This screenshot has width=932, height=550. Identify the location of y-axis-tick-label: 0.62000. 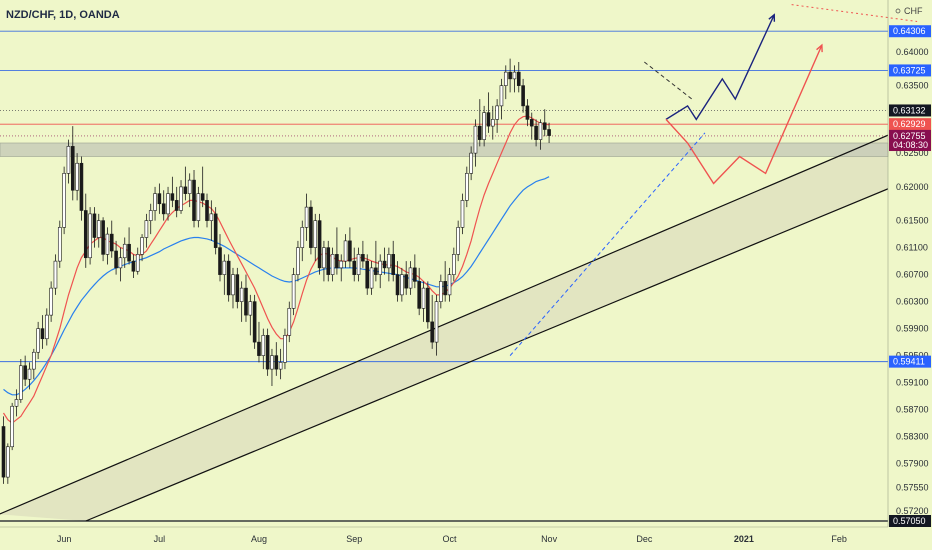
(912, 187).